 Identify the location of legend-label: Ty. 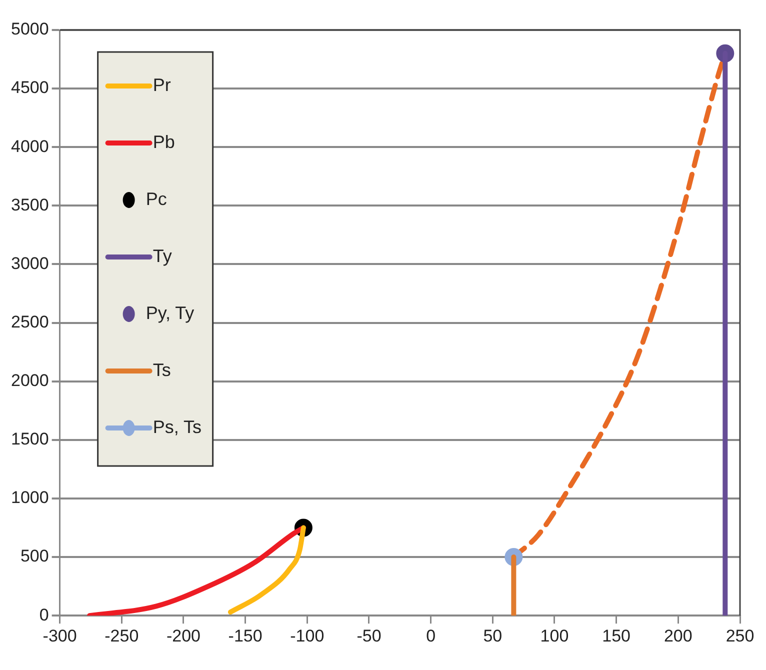
(162, 256).